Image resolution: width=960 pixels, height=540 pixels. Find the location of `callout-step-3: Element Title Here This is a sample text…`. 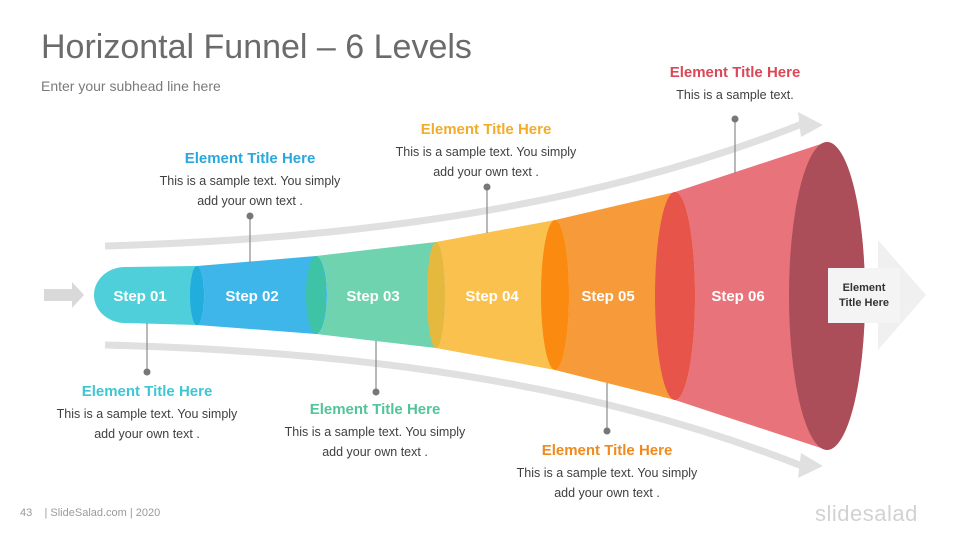

callout-step-3: Element Title Here This is a sample text… is located at coordinates (375, 431).